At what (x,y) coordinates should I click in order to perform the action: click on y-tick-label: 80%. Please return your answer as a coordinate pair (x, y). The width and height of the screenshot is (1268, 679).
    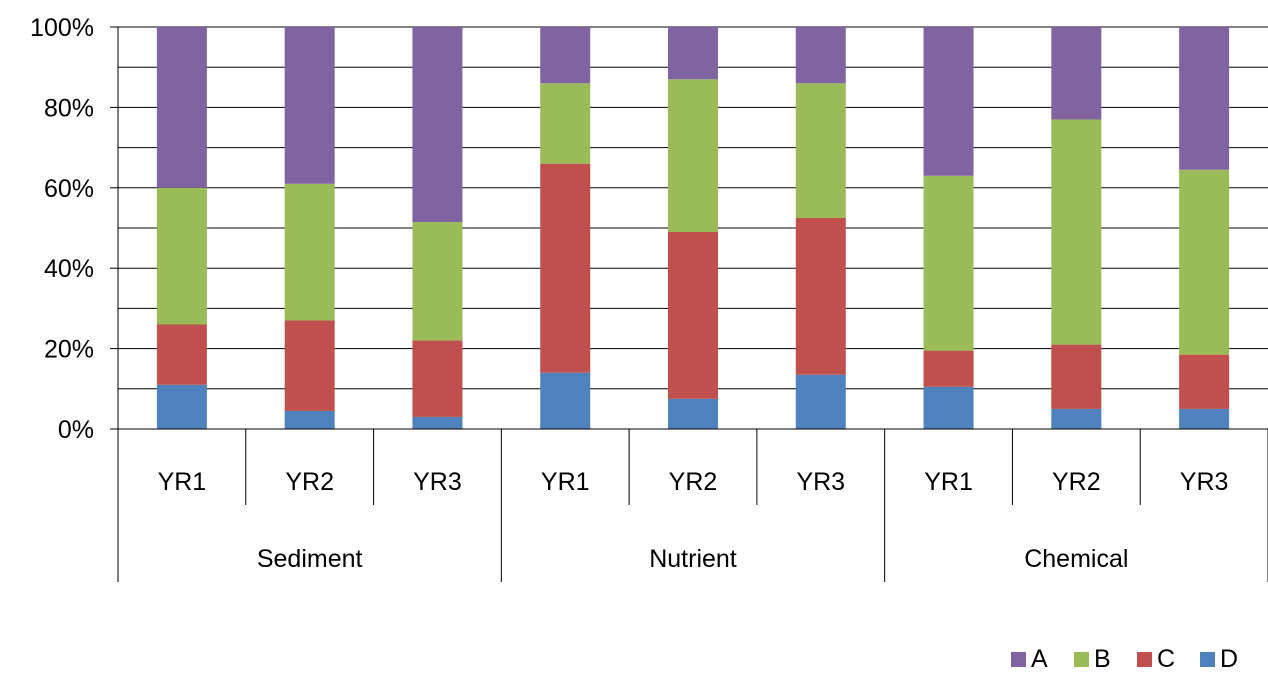
    Looking at the image, I should click on (69, 108).